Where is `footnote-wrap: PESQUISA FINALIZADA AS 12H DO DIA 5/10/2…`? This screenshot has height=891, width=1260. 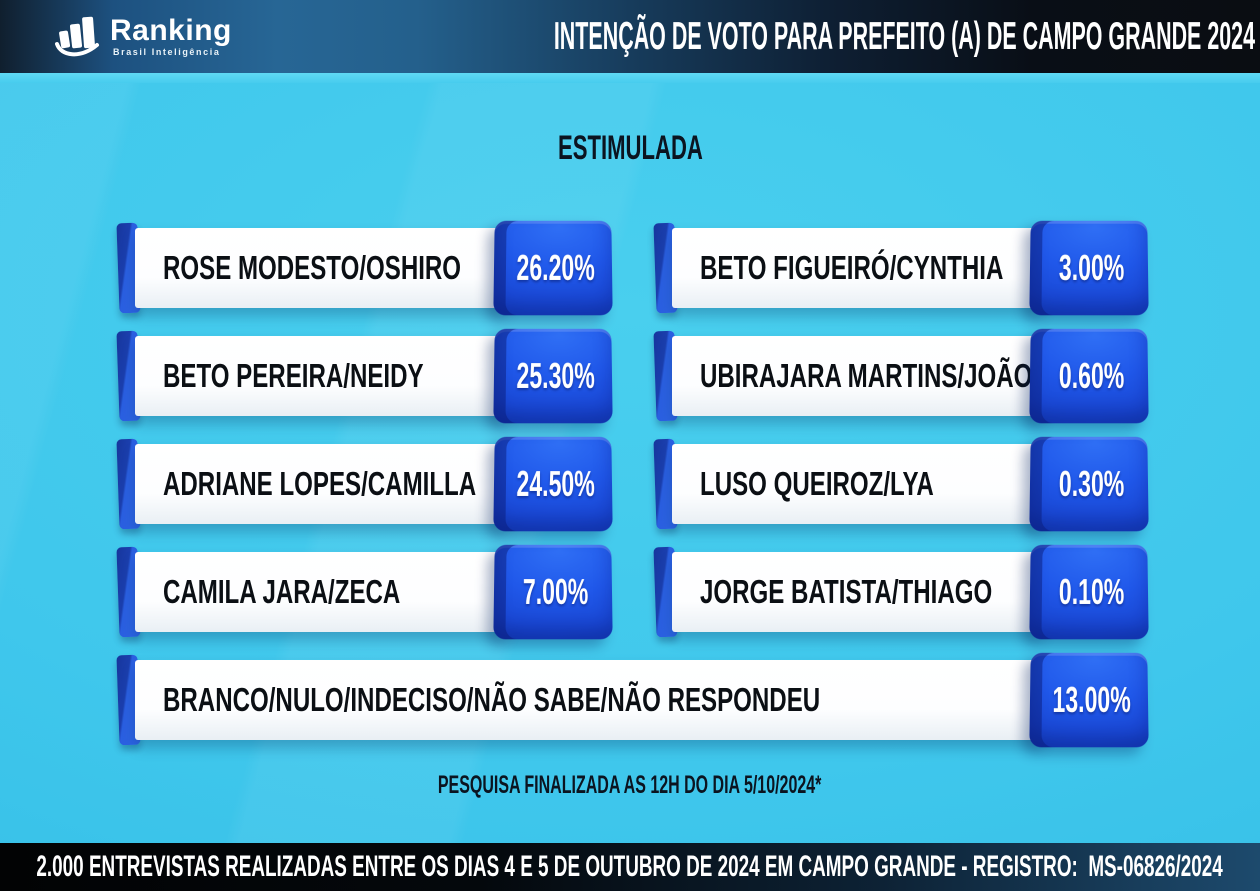
footnote-wrap: PESQUISA FINALIZADA AS 12H DO DIA 5/10/2… is located at coordinates (630, 785).